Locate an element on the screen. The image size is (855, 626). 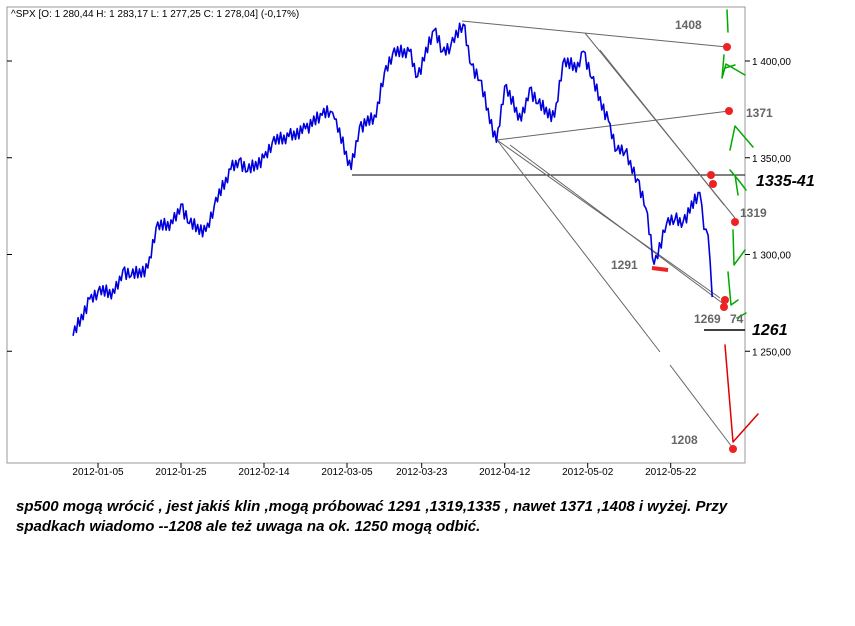
wedge-lower-inner-line is located at coordinates (617, 225).